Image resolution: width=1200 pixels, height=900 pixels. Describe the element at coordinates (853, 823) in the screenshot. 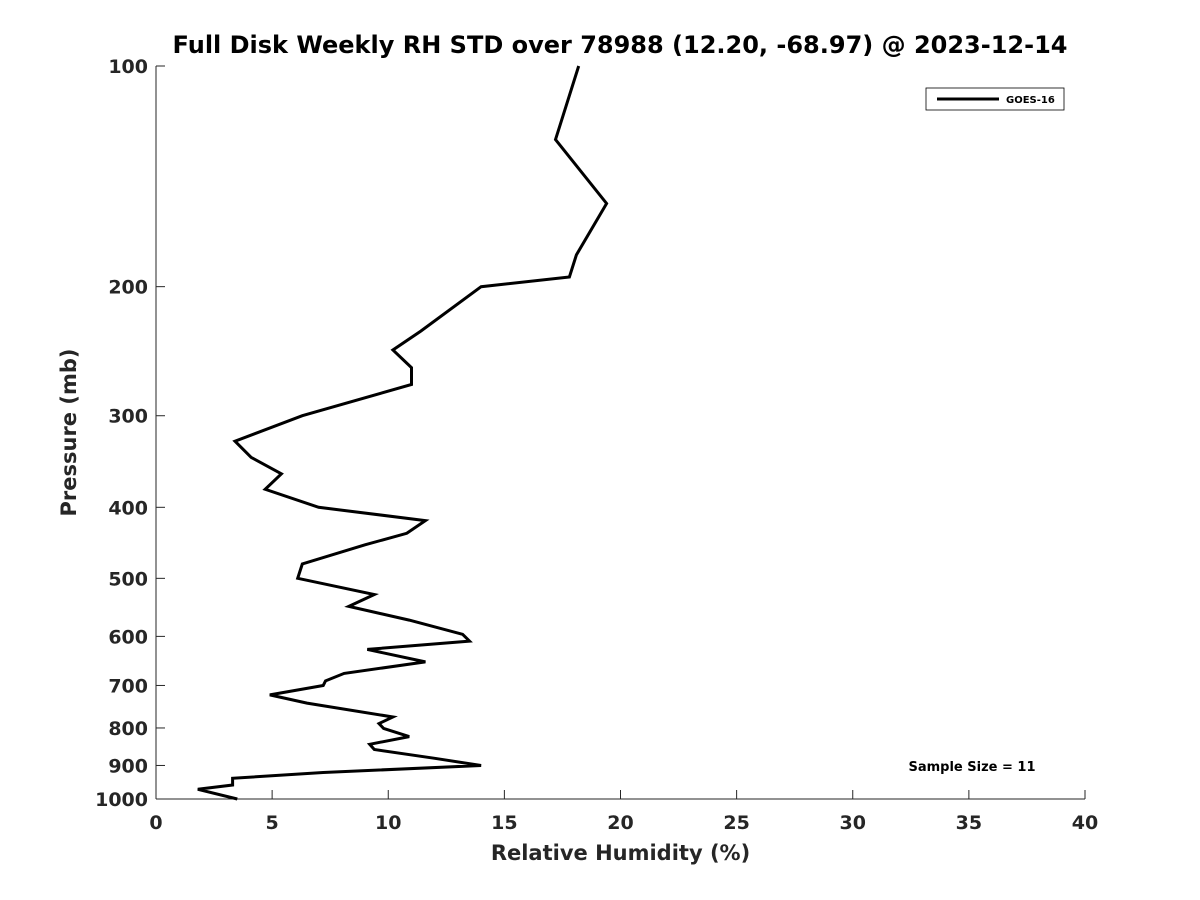

I see `x-tick-label: 30` at that location.